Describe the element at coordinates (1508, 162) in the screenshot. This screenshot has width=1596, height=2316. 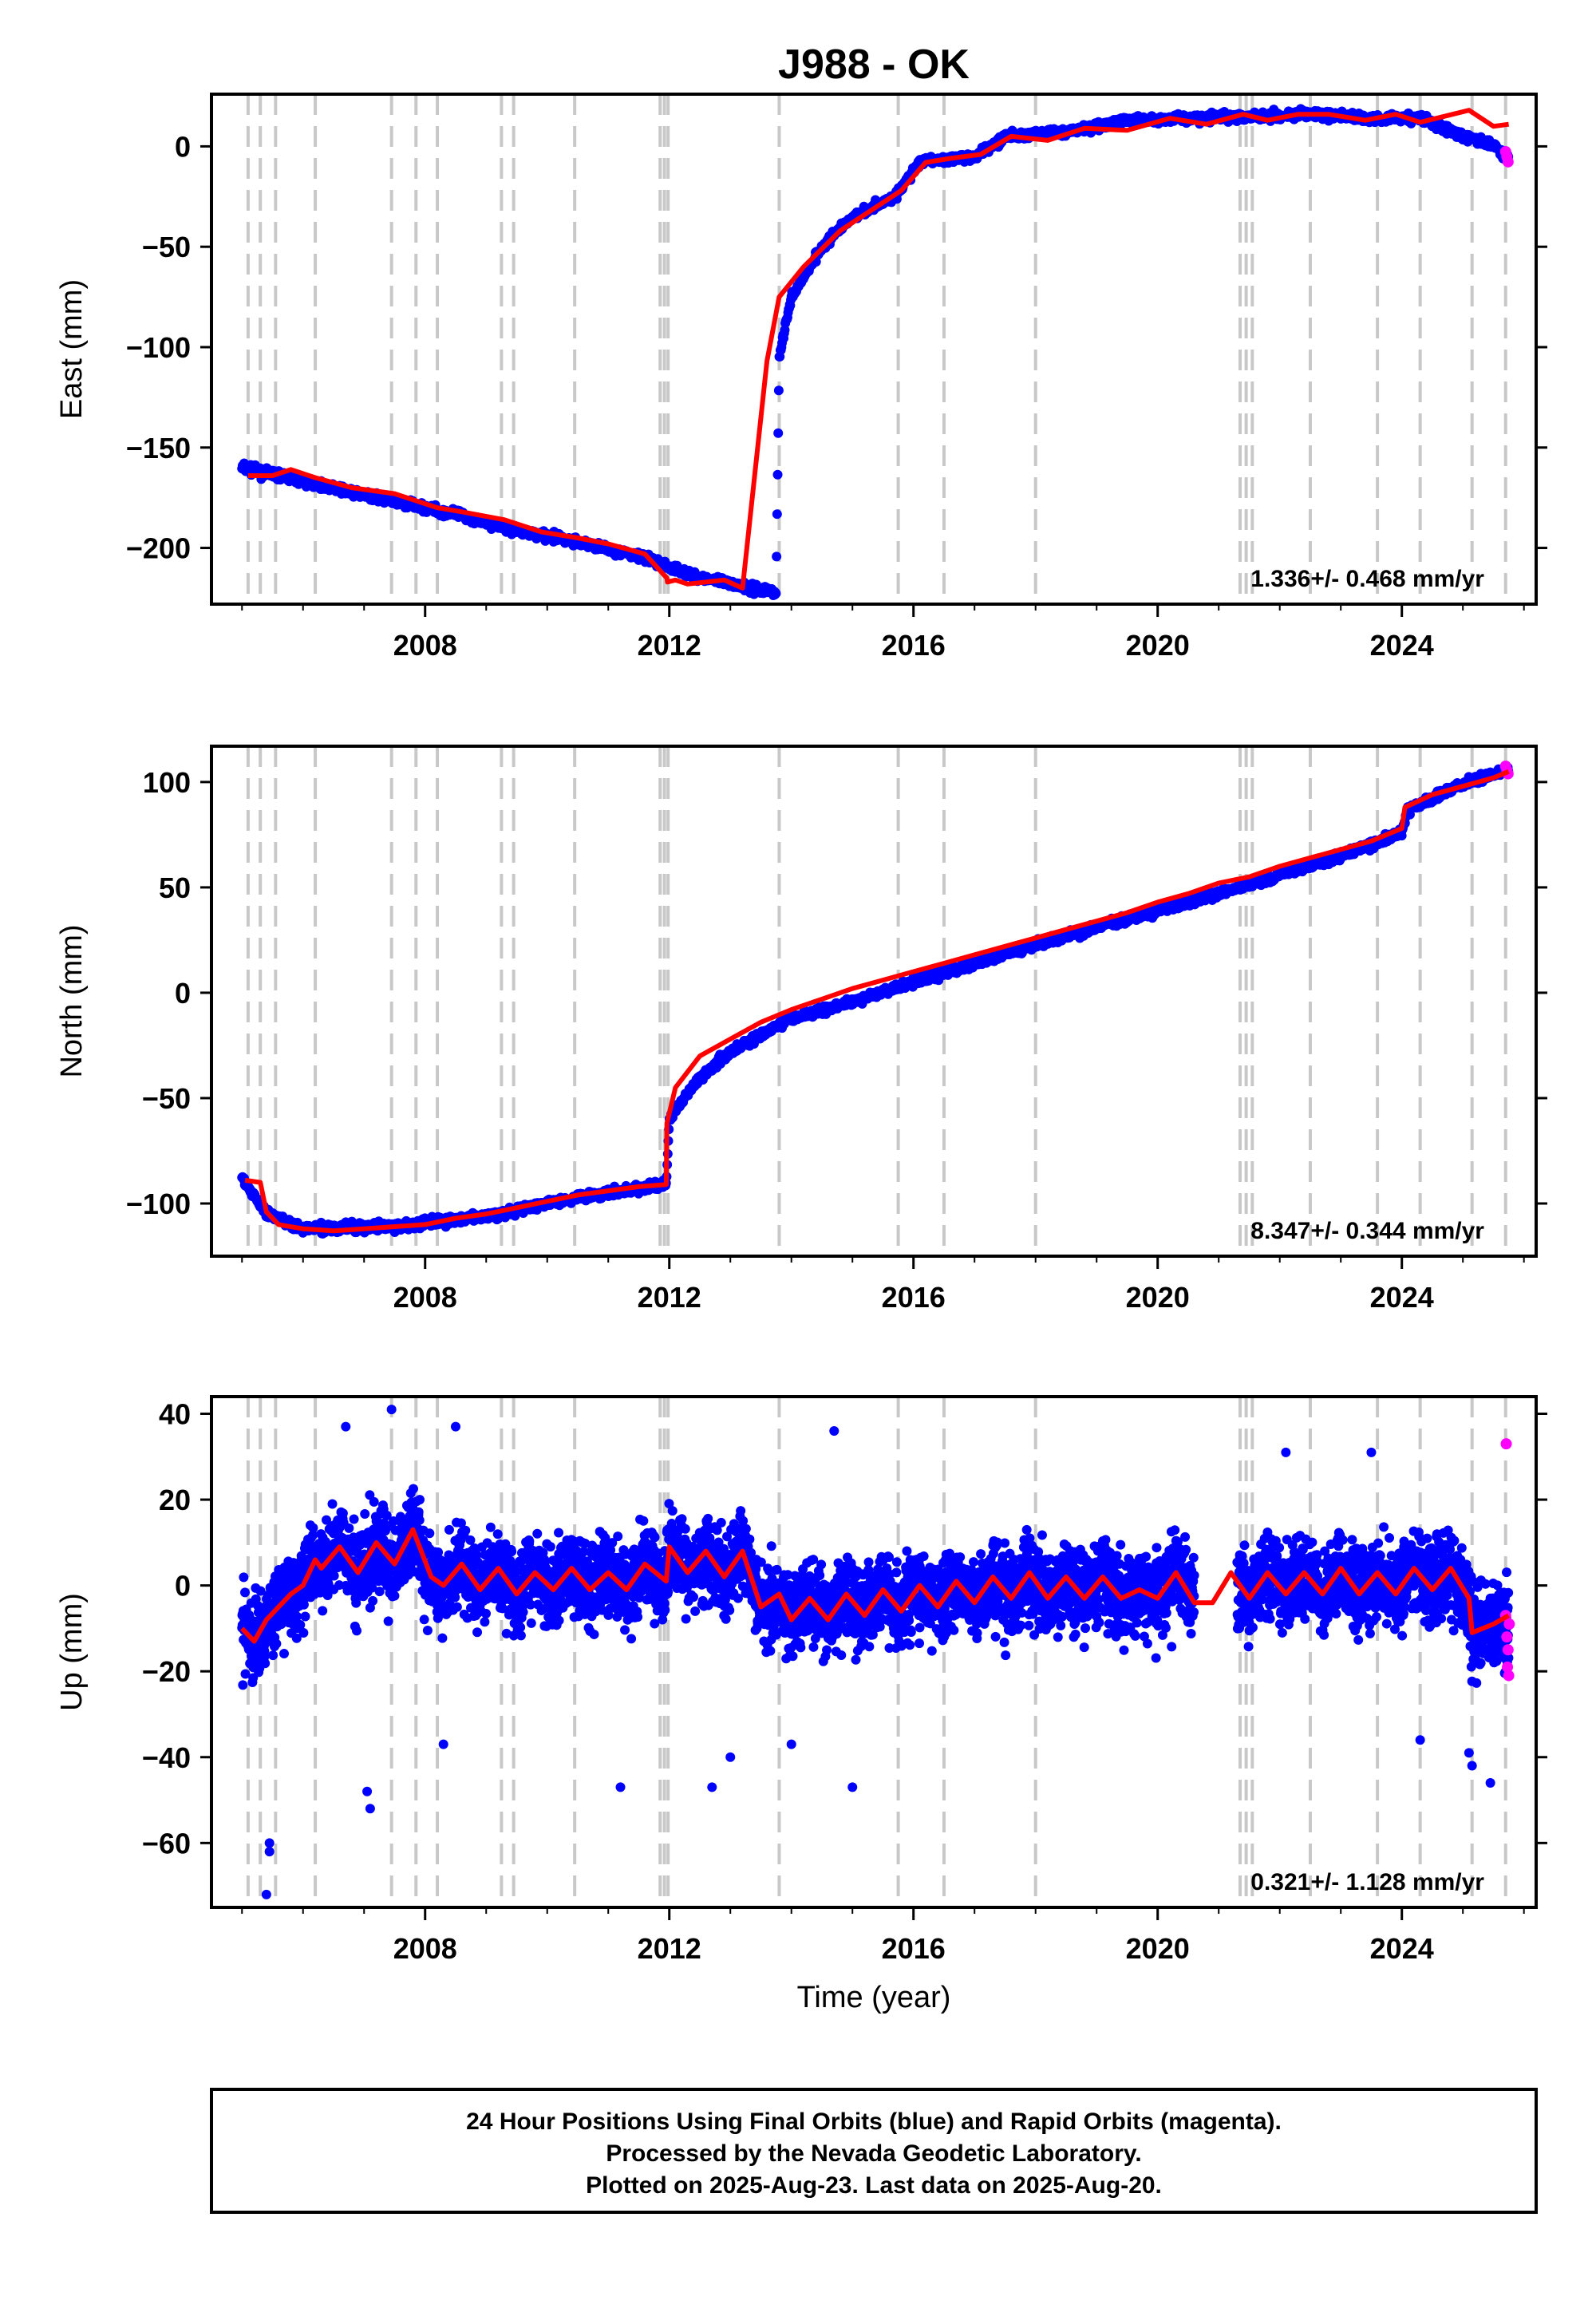
I see `data-point-rapid` at that location.